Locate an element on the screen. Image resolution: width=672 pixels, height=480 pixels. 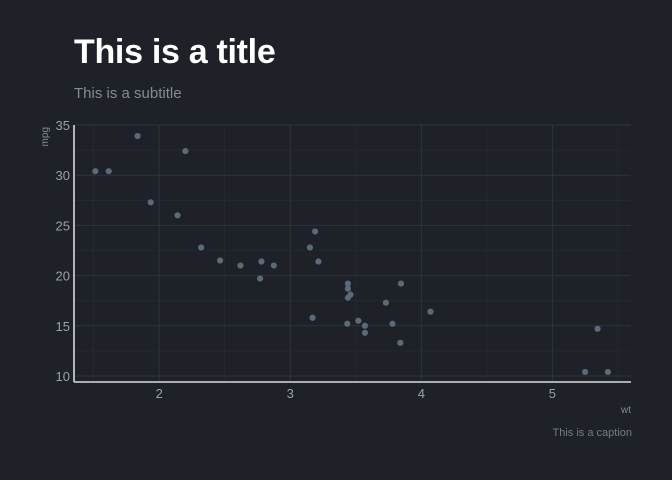
x-axis-title: wt is located at coordinates (625, 410).